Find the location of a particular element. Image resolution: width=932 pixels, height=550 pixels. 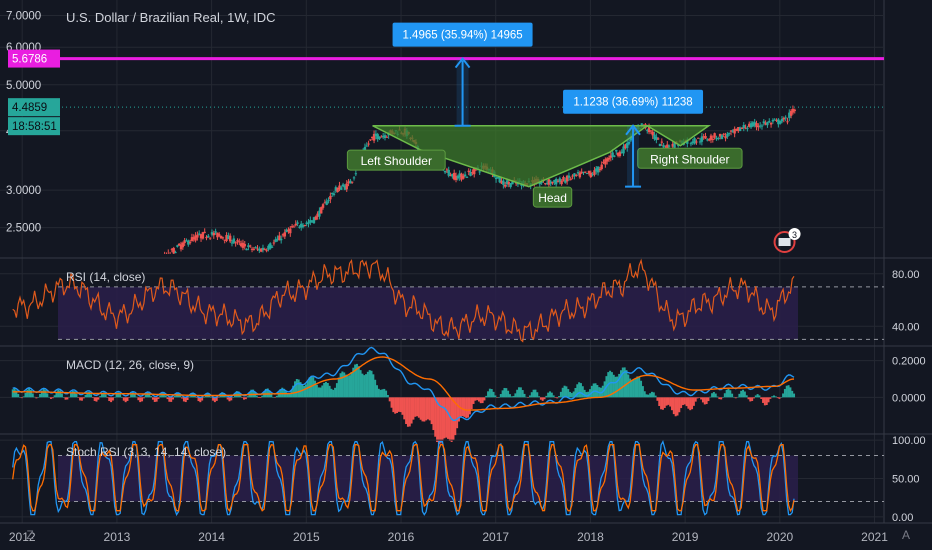

pattern-label: Head is located at coordinates (552, 198).